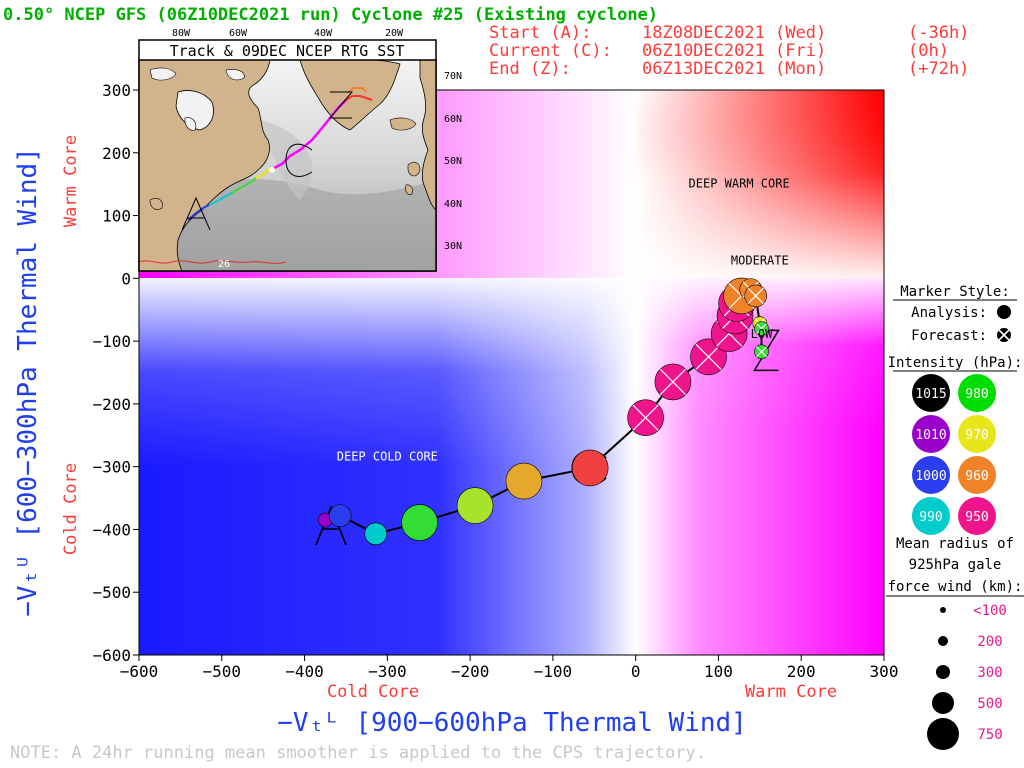  Describe the element at coordinates (989, 673) in the screenshot. I see `radius-label: 300` at that location.